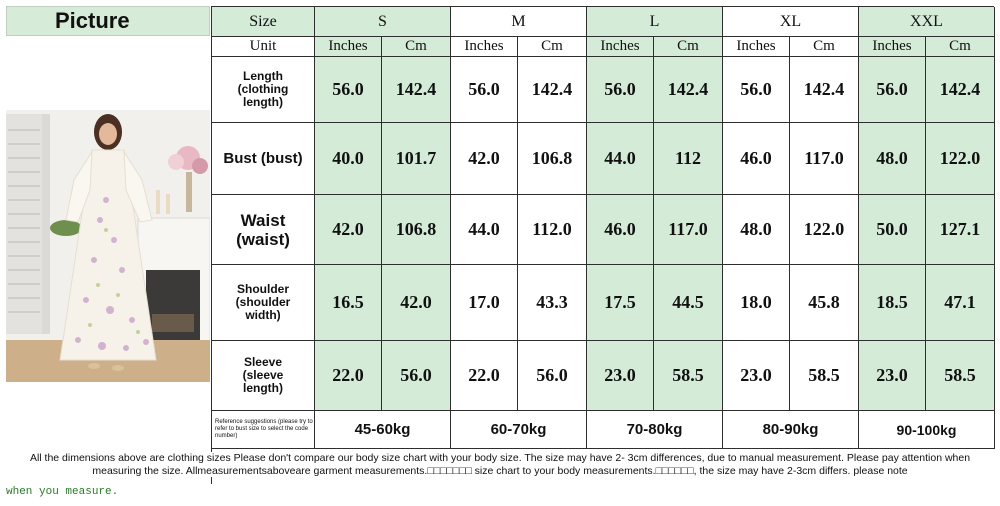 This screenshot has width=1000, height=506. What do you see at coordinates (960, 303) in the screenshot?
I see `value-cell: 47.1` at bounding box center [960, 303].